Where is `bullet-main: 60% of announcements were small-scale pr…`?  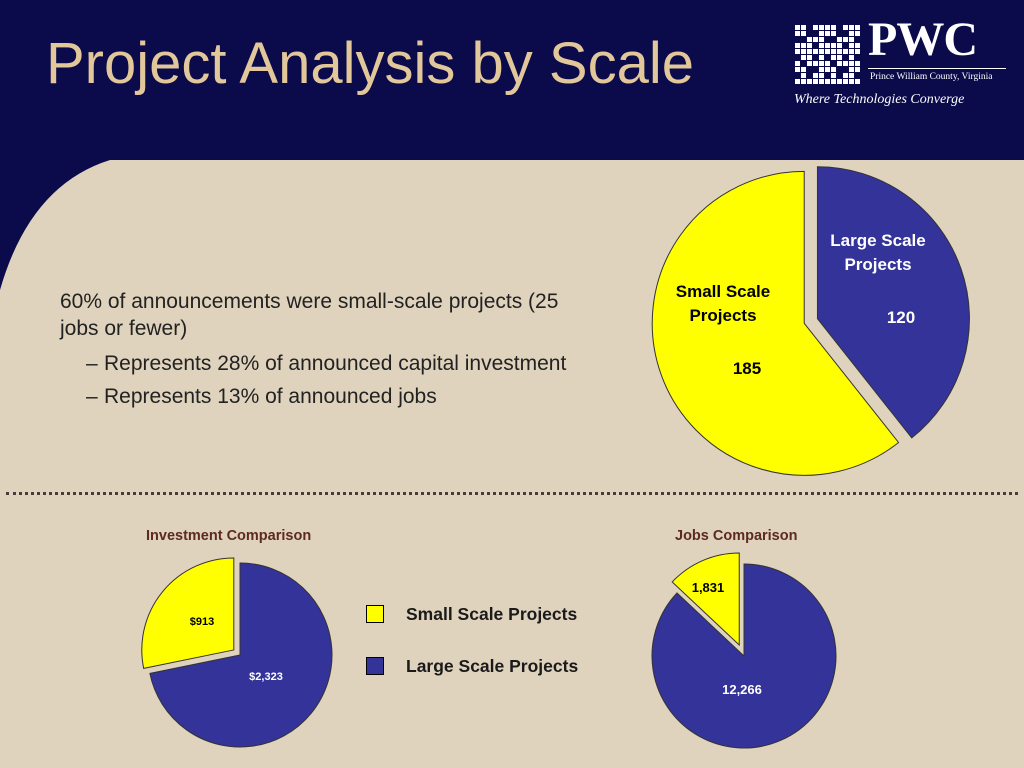 bullet-main: 60% of announcements were small-scale pr… is located at coordinates (309, 315).